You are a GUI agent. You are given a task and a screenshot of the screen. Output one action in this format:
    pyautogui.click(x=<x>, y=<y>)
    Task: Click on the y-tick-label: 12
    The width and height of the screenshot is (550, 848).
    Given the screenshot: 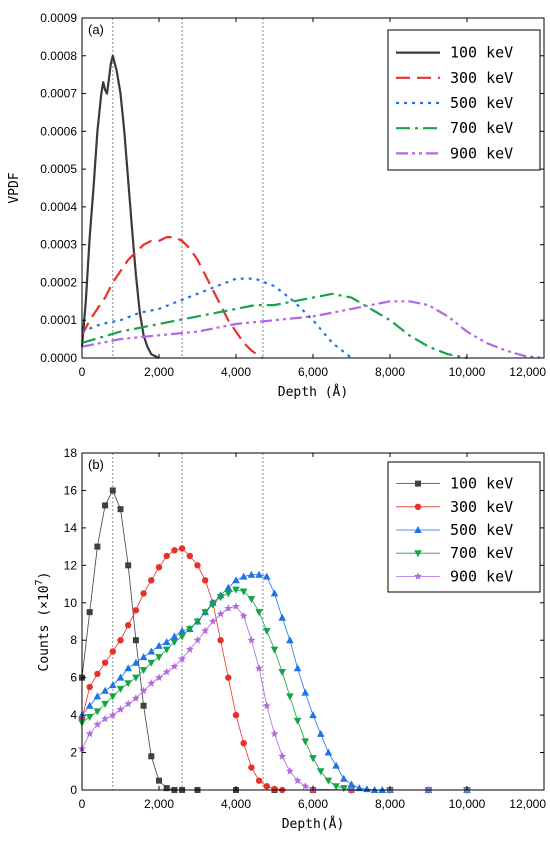 What is the action you would take?
    pyautogui.click(x=71, y=565)
    